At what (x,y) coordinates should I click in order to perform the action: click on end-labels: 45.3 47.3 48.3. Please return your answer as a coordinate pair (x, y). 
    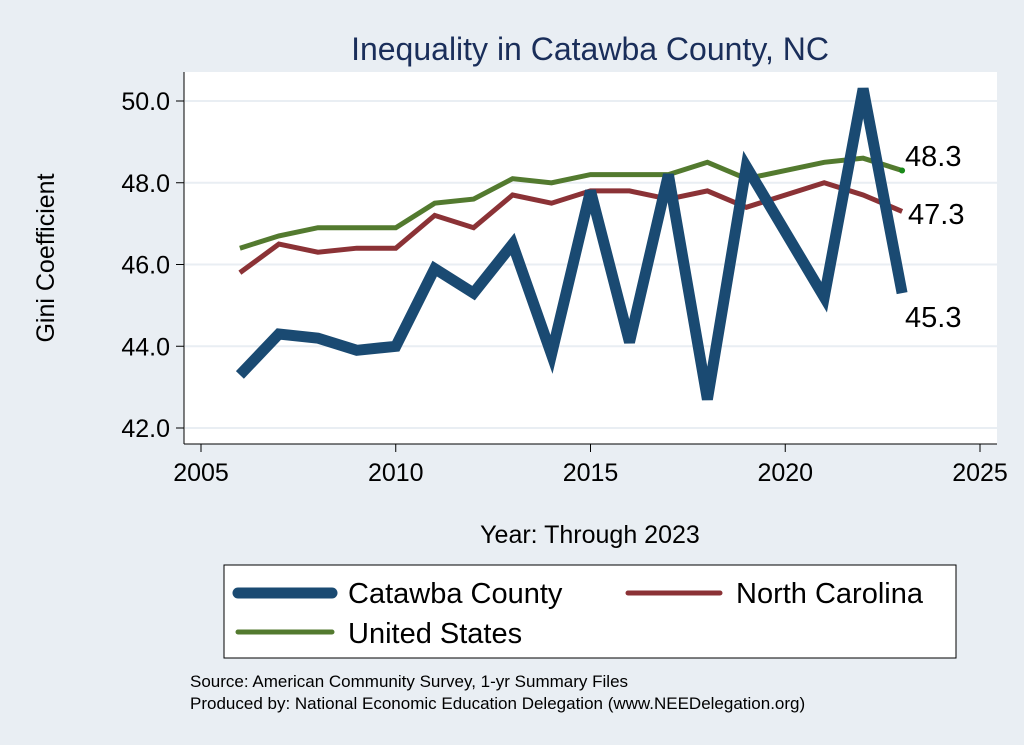
    Looking at the image, I should click on (934, 237).